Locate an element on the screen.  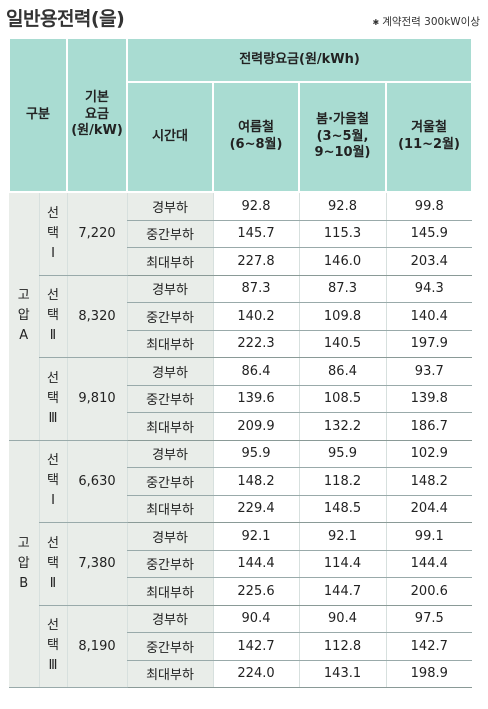
summer-rate: 139.6 is located at coordinates (256, 399).